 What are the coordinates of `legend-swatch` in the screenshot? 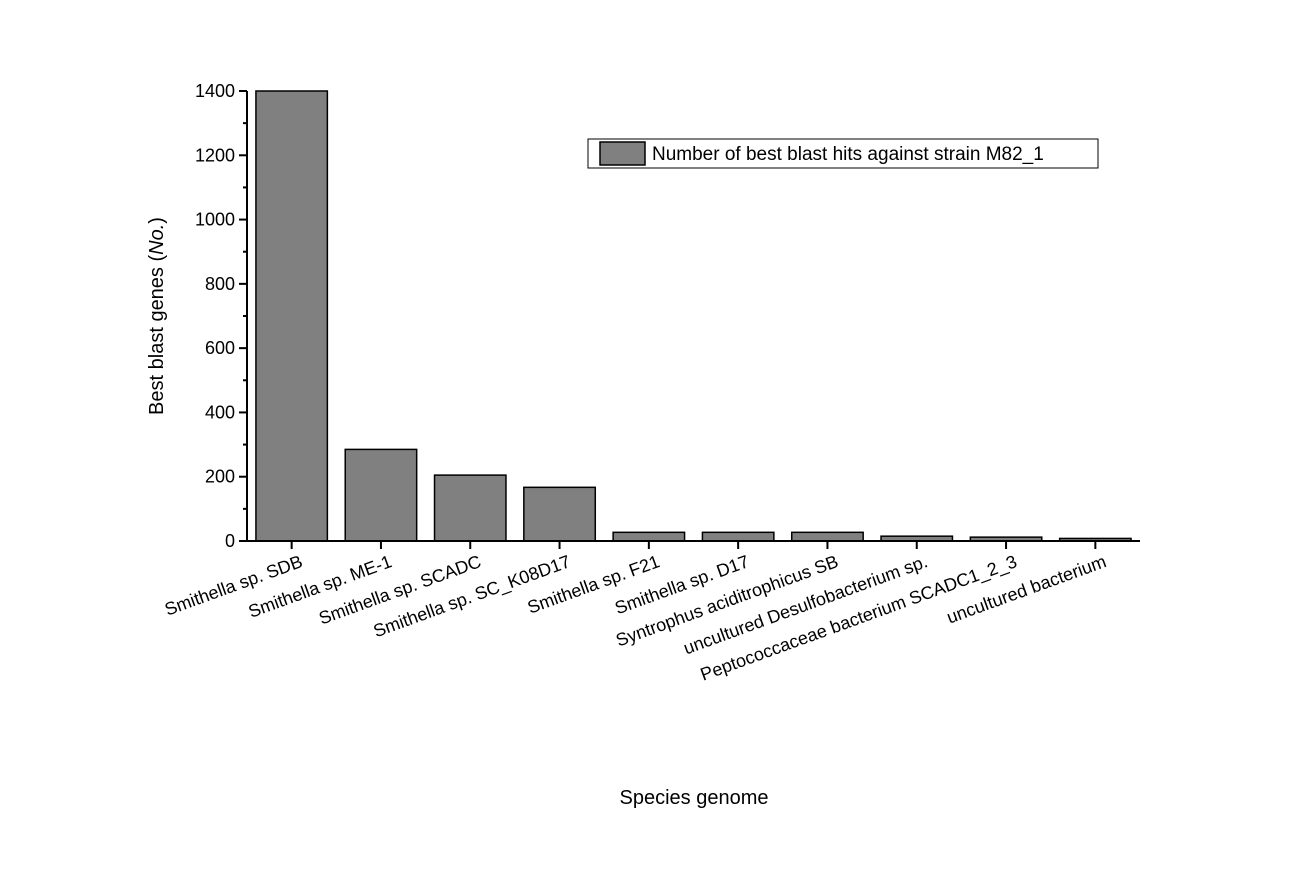 It's located at (622, 153).